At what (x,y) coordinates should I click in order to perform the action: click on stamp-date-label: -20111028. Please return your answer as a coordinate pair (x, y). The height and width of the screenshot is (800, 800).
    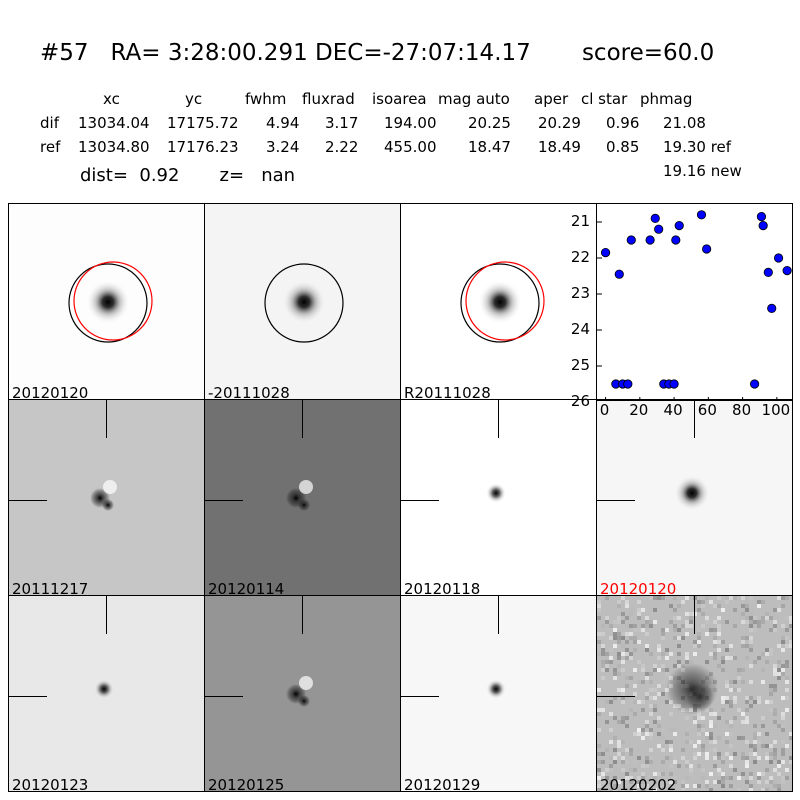
    Looking at the image, I should click on (249, 392).